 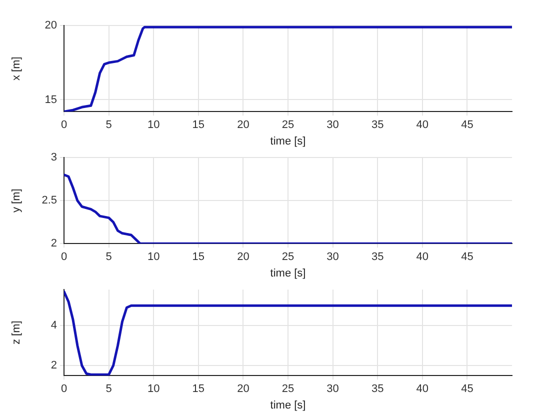 What do you see at coordinates (53, 158) in the screenshot?
I see `y-tick-label: 3` at bounding box center [53, 158].